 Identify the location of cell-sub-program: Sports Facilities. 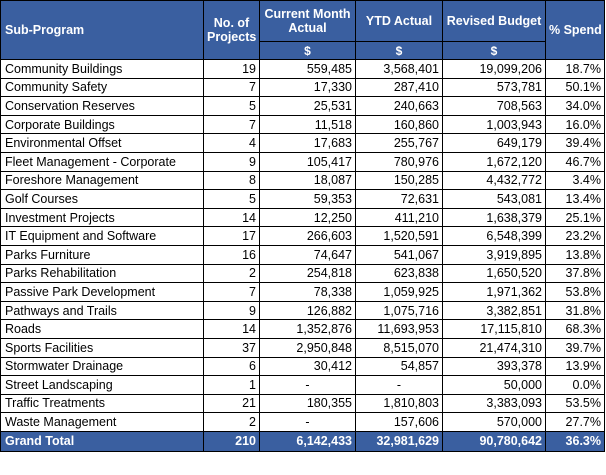
(102, 347).